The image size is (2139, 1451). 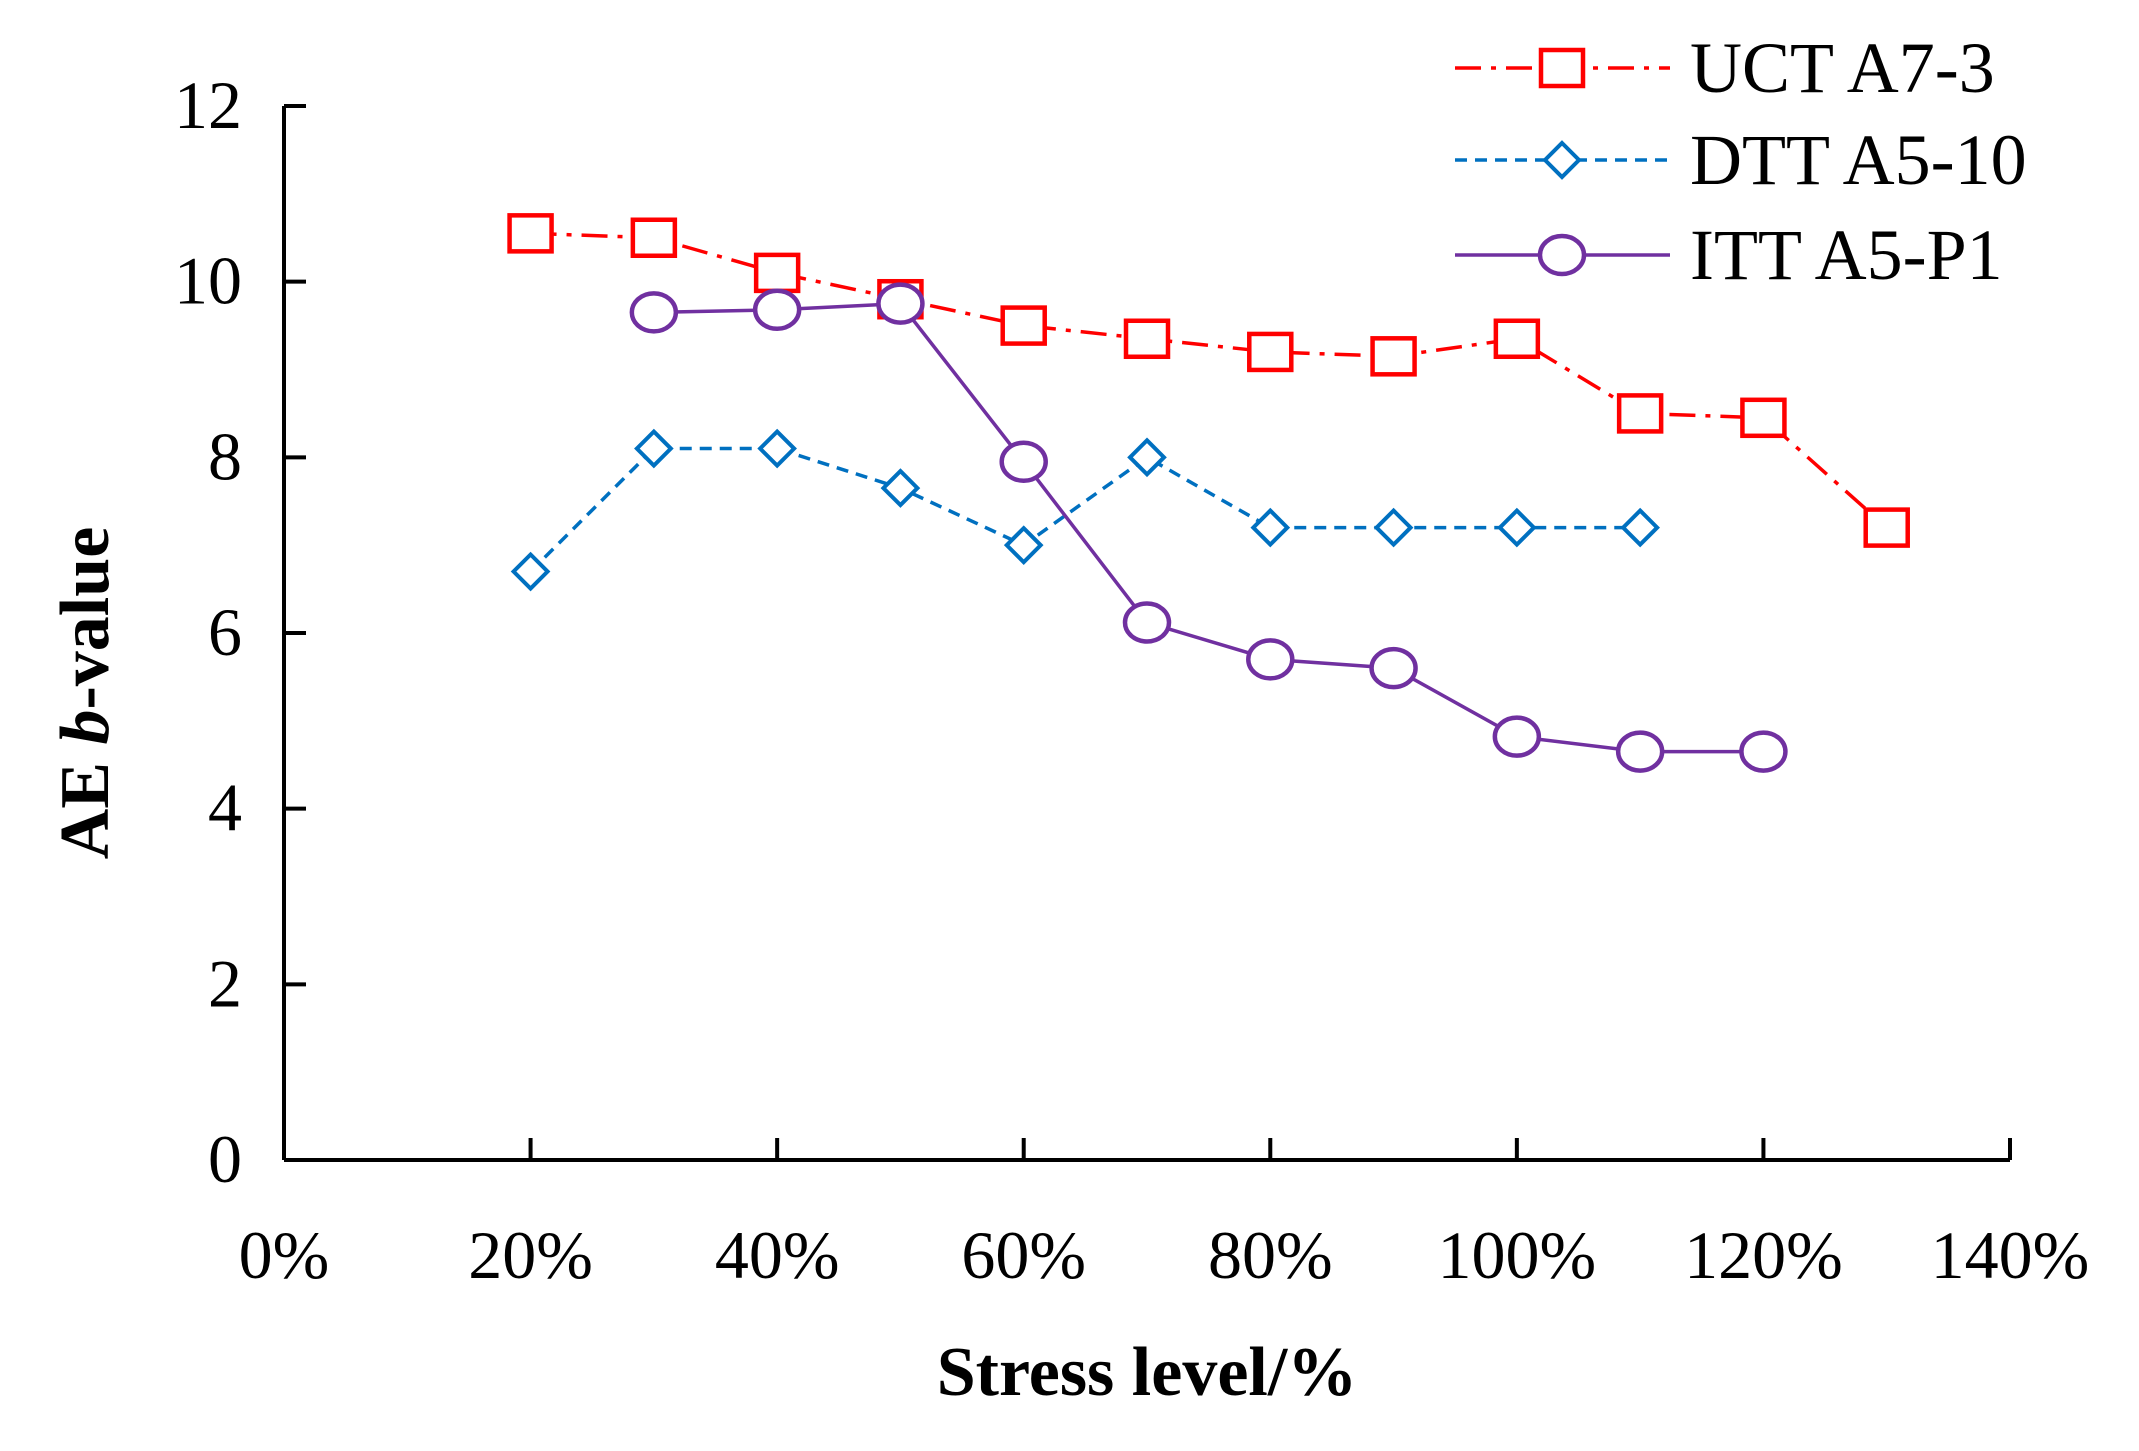 What do you see at coordinates (1763, 1255) in the screenshot?
I see `x-tick-label: 120%` at bounding box center [1763, 1255].